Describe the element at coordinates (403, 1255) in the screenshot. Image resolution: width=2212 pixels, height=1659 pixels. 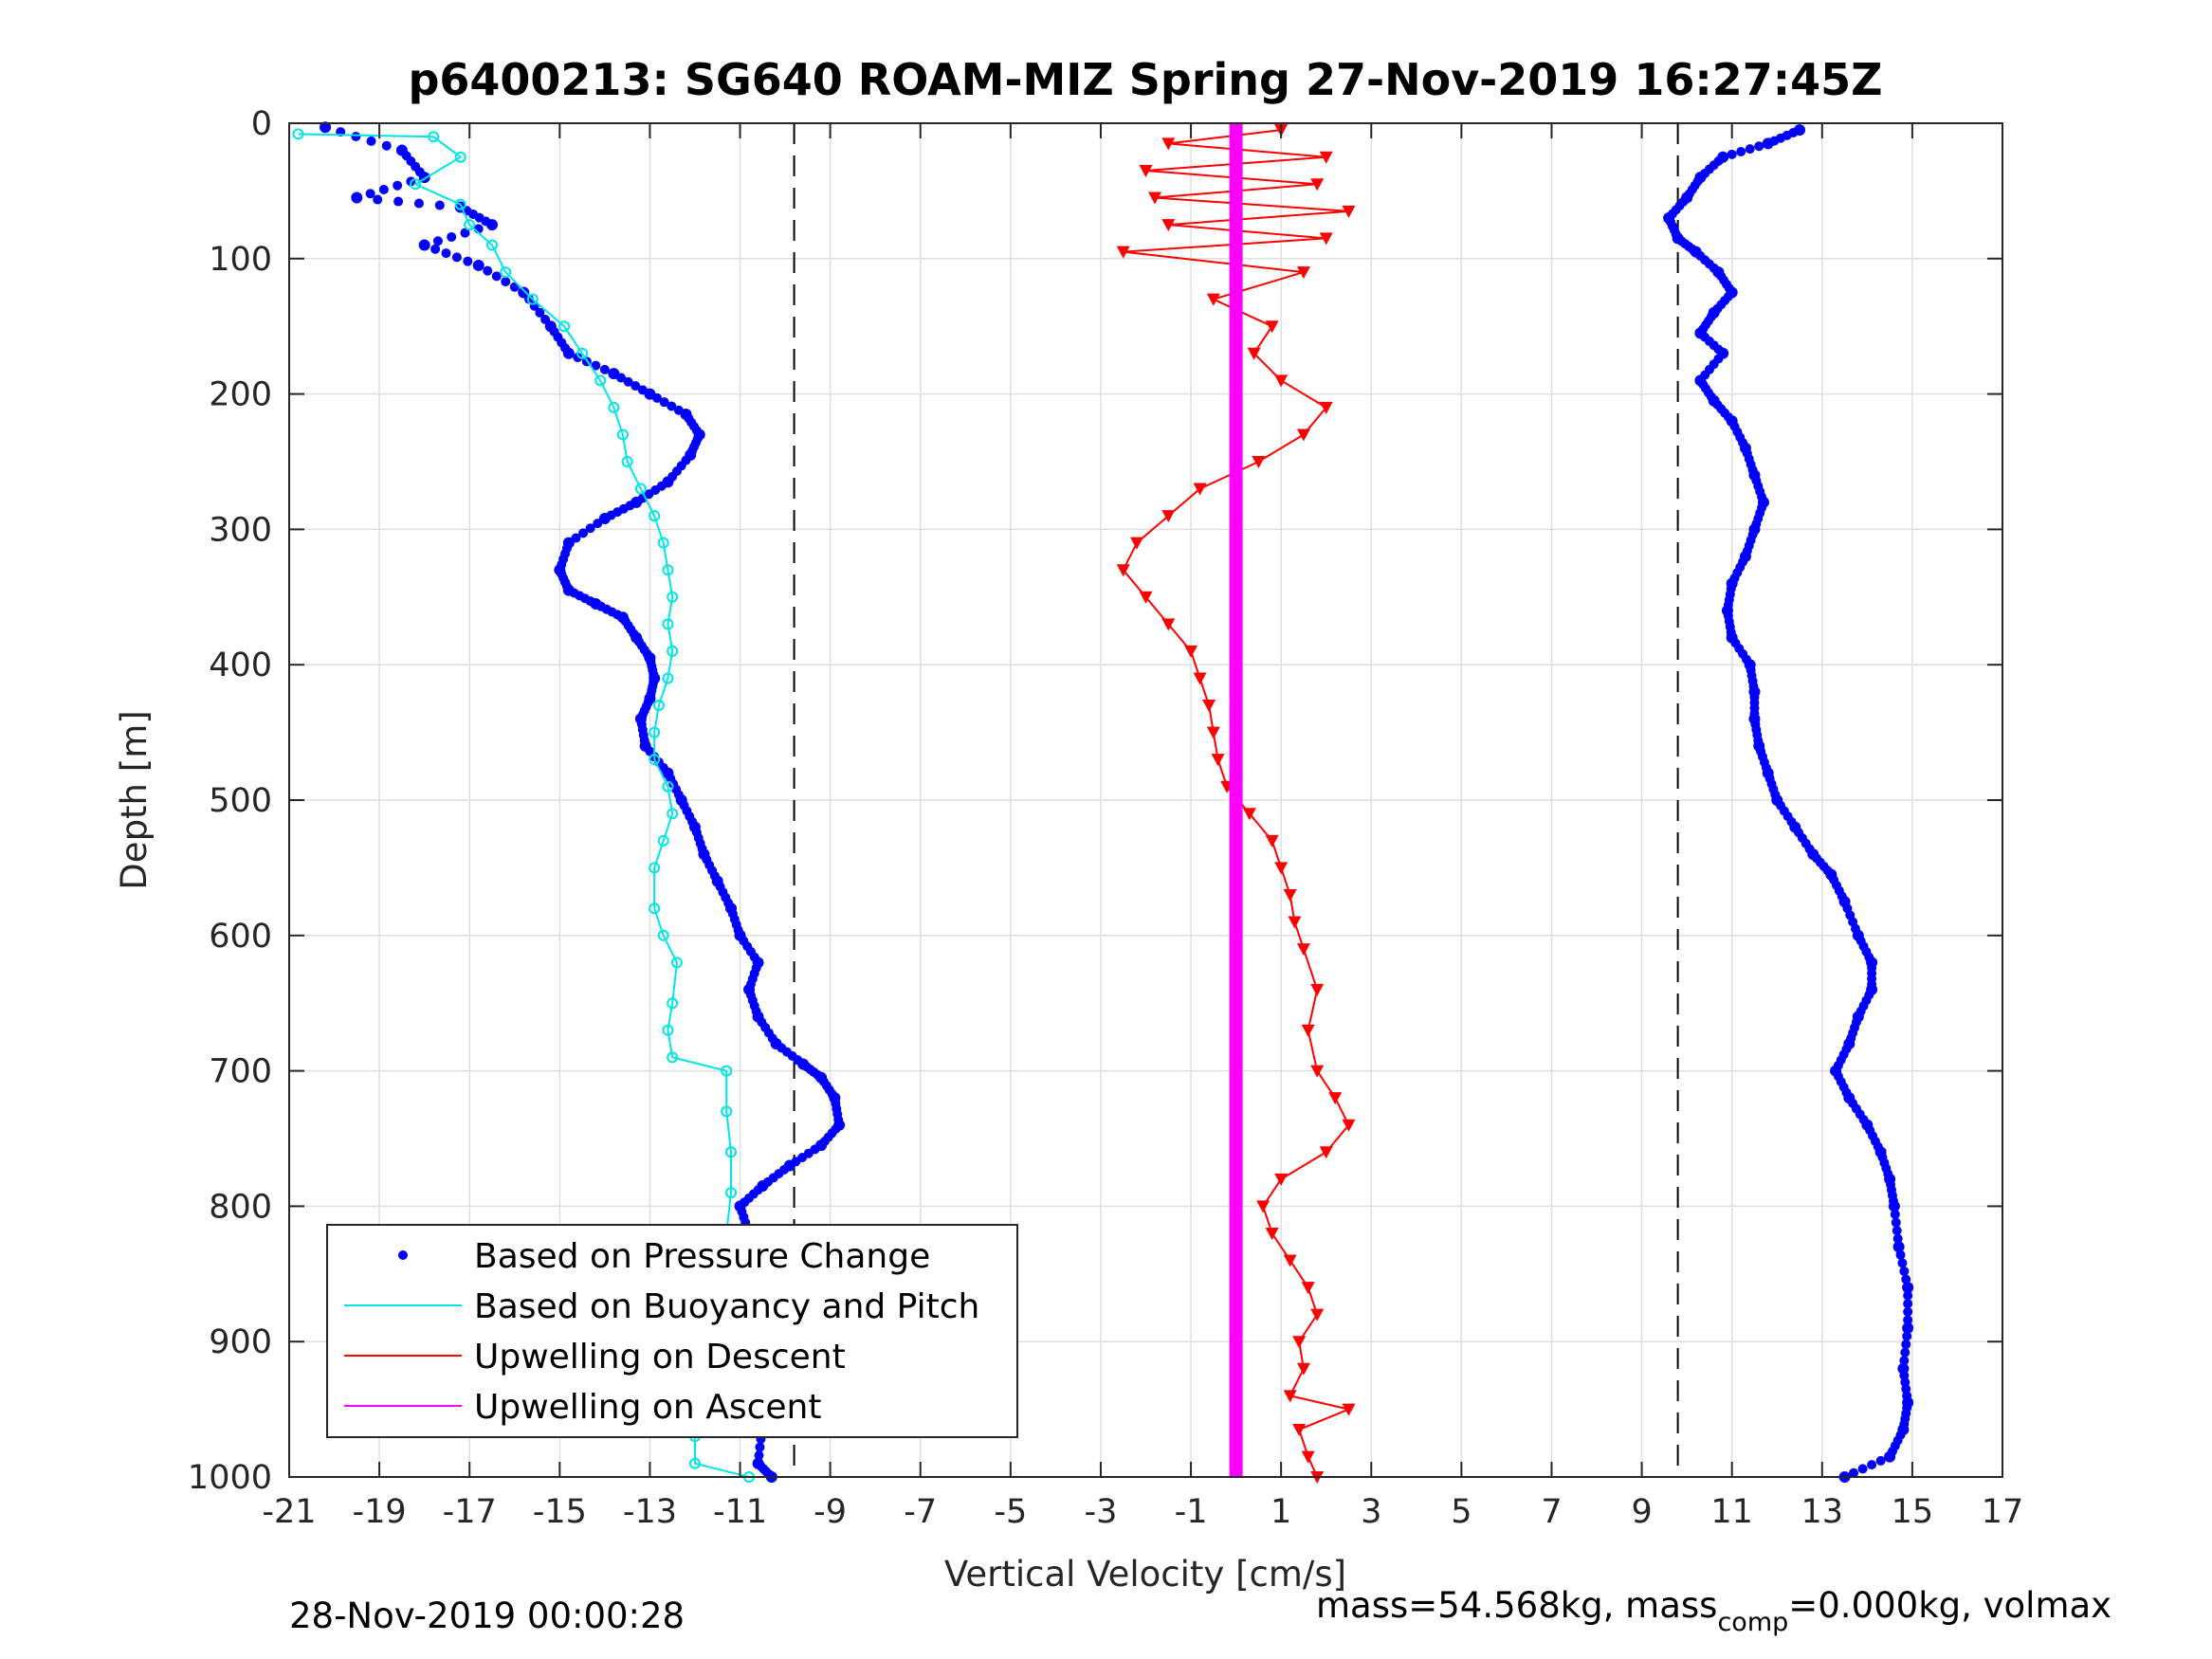
I see `legend-marker-pressure` at that location.